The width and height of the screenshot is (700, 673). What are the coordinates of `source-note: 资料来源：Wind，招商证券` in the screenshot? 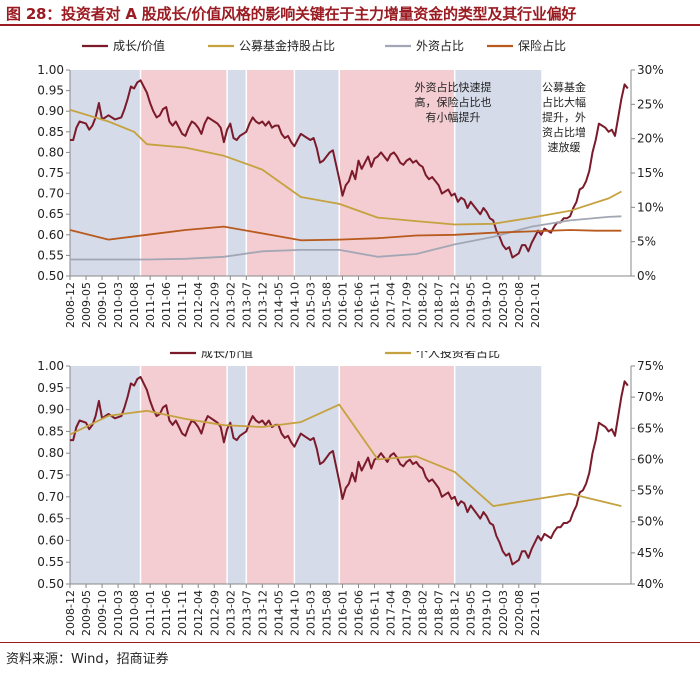 It's located at (87, 659).